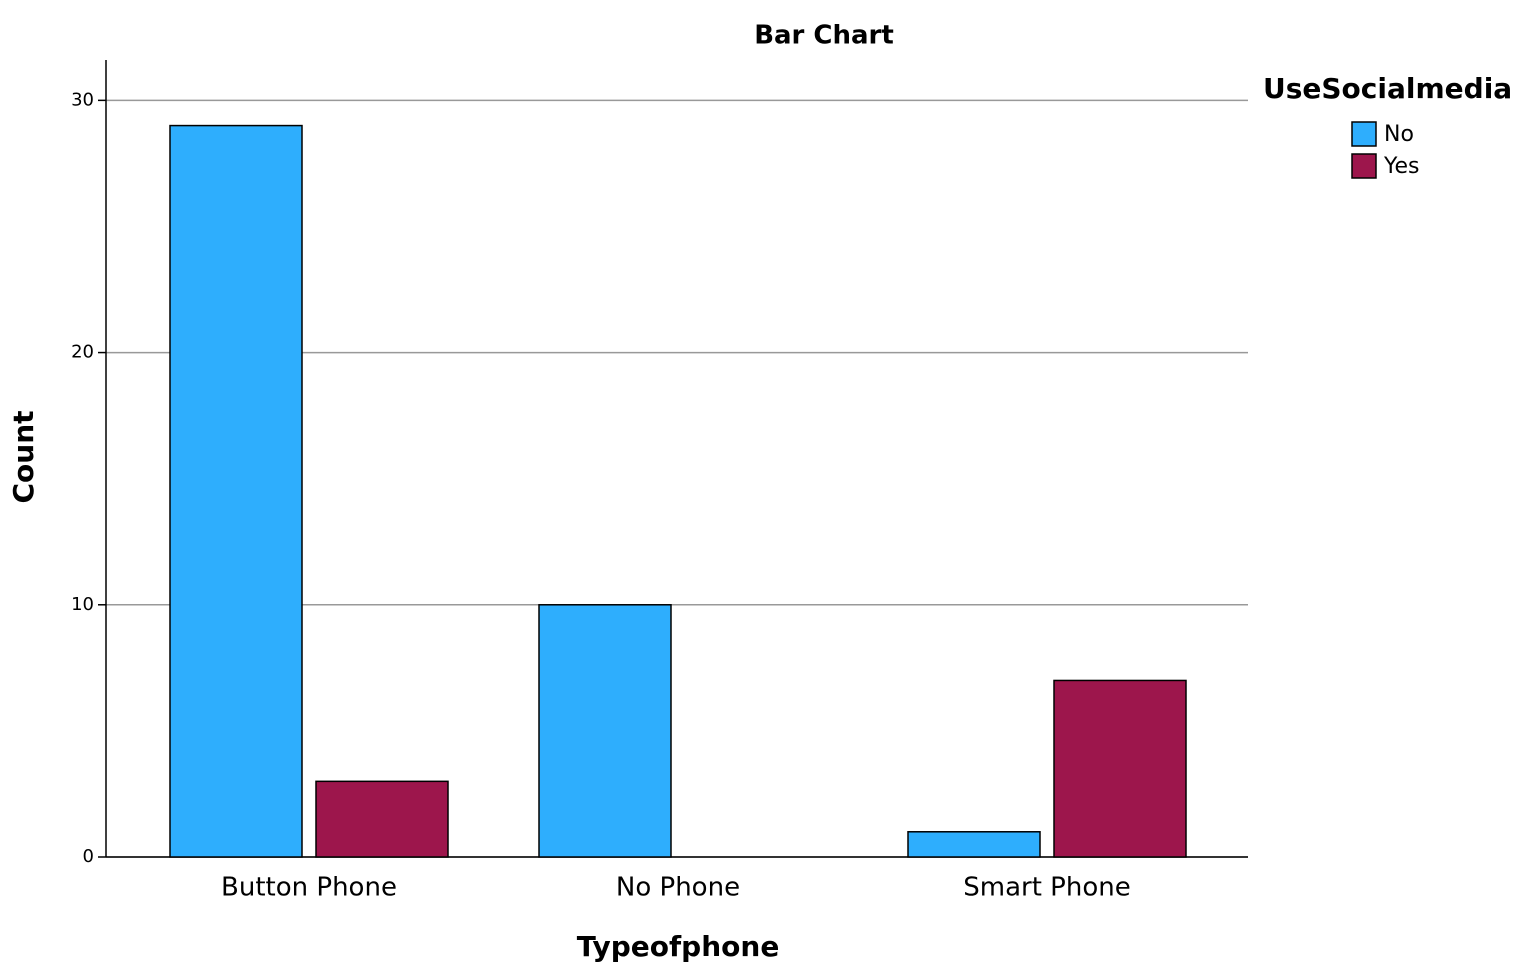  What do you see at coordinates (1387, 88) in the screenshot?
I see `legend-title: UseSocialmedia` at bounding box center [1387, 88].